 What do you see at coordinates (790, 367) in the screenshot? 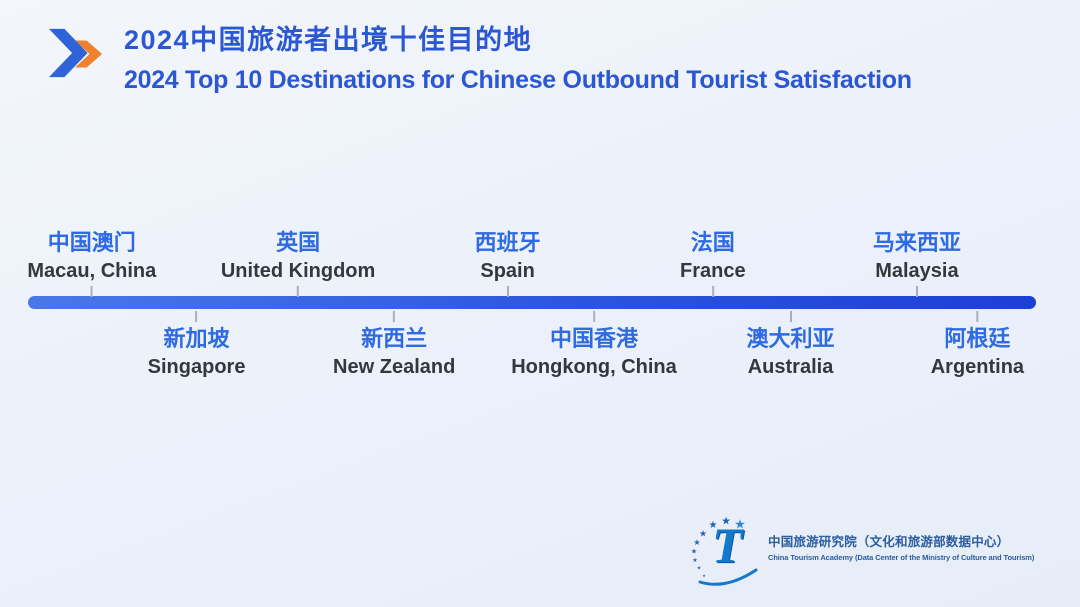
I see `destination-name-en: Australia` at bounding box center [790, 367].